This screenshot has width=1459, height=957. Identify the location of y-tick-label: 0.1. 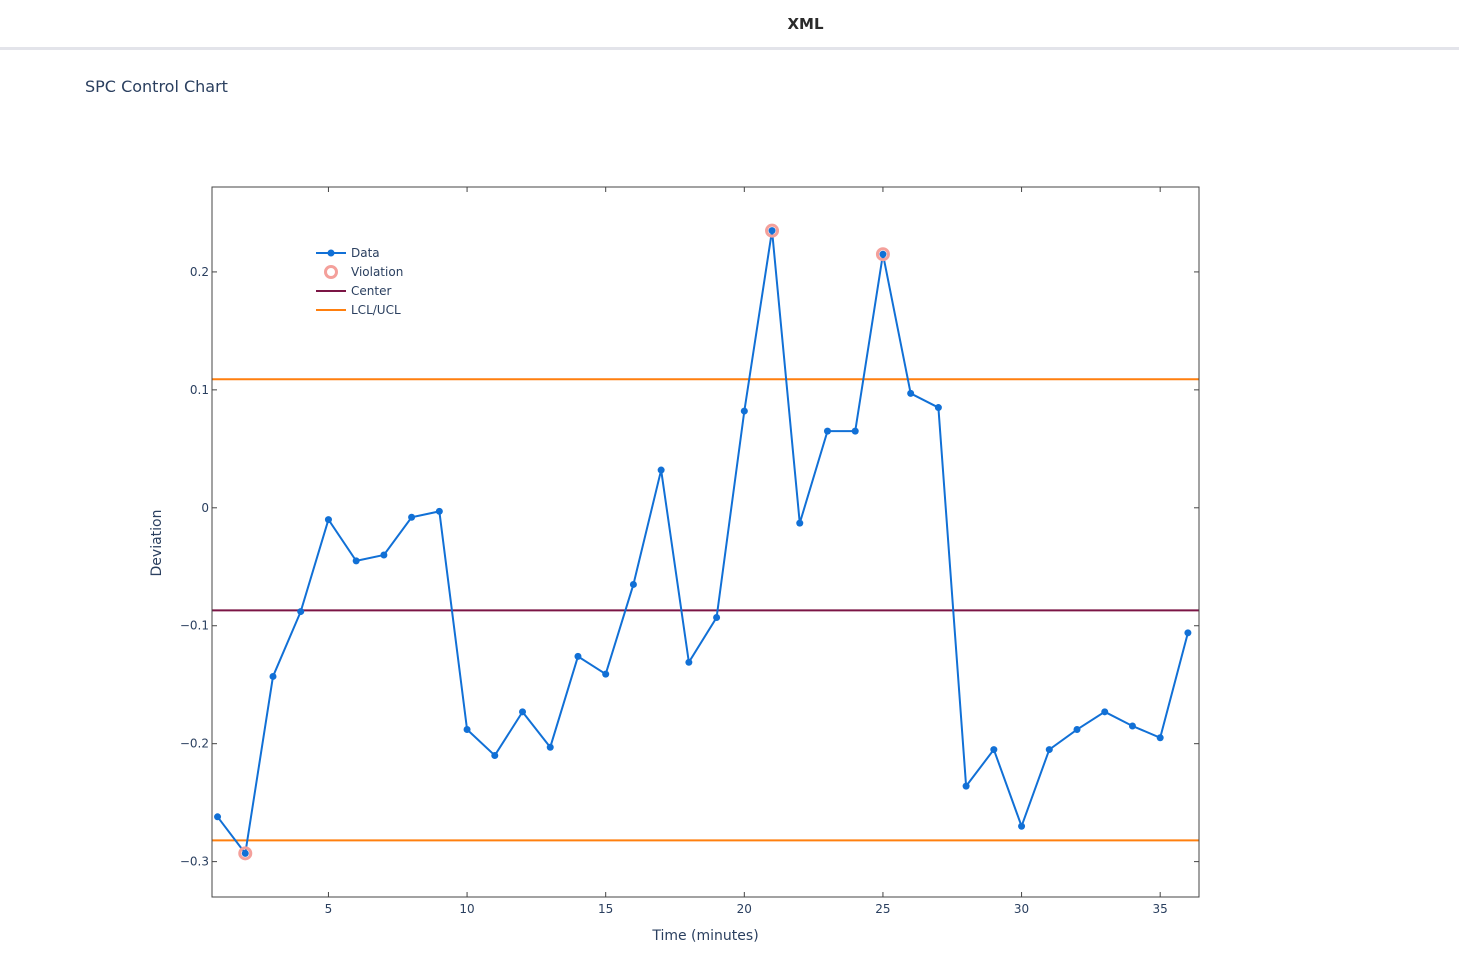
(199, 390).